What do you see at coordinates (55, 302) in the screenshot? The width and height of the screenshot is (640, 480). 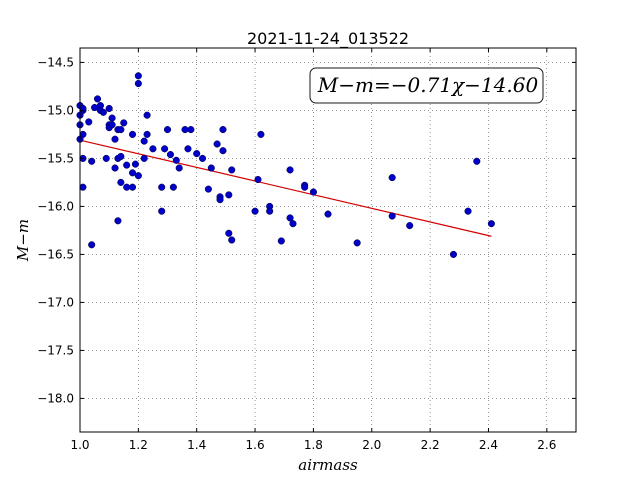 I see `y-tick-label: −17.0` at bounding box center [55, 302].